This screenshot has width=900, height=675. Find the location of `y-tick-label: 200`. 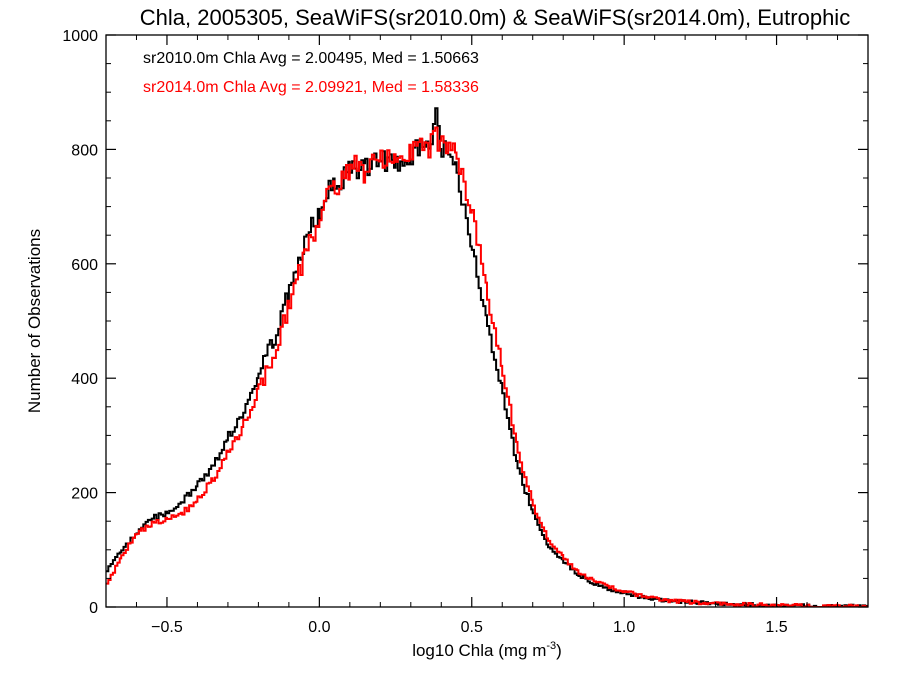

y-tick-label: 200 is located at coordinates (84, 494).